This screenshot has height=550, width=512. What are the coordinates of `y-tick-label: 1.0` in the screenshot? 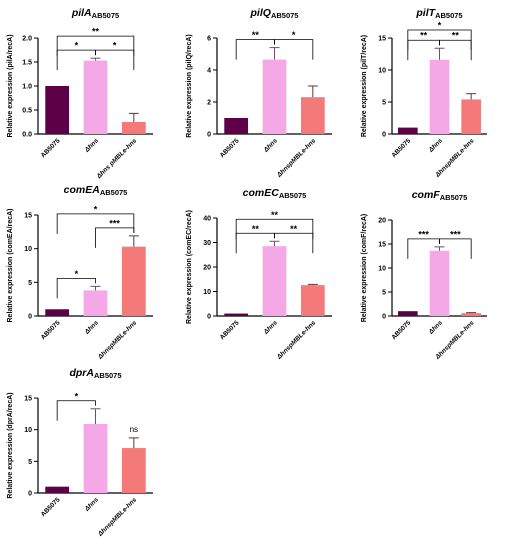 It's located at (27, 87).